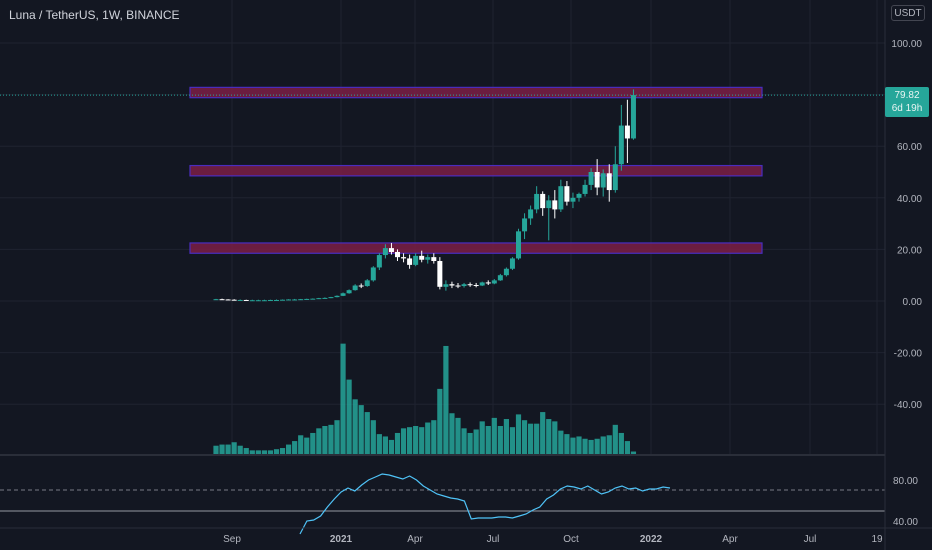 The image size is (932, 550). What do you see at coordinates (94, 15) in the screenshot?
I see `symbol-title: Luna / TetherUS, 1W, BINANCE` at bounding box center [94, 15].